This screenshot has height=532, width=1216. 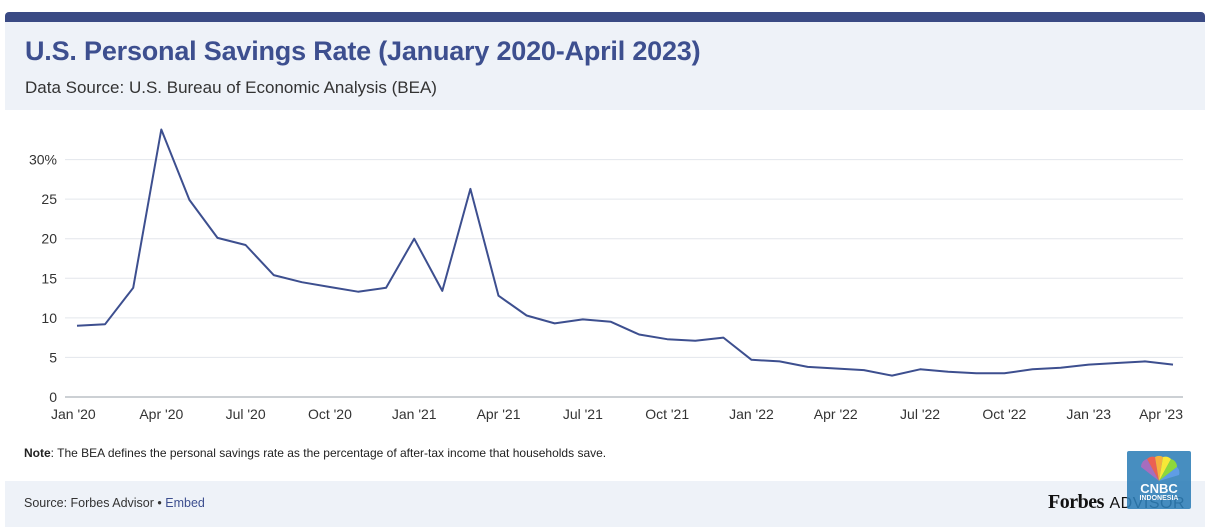 I want to click on embed-link: Embed, so click(x=185, y=503).